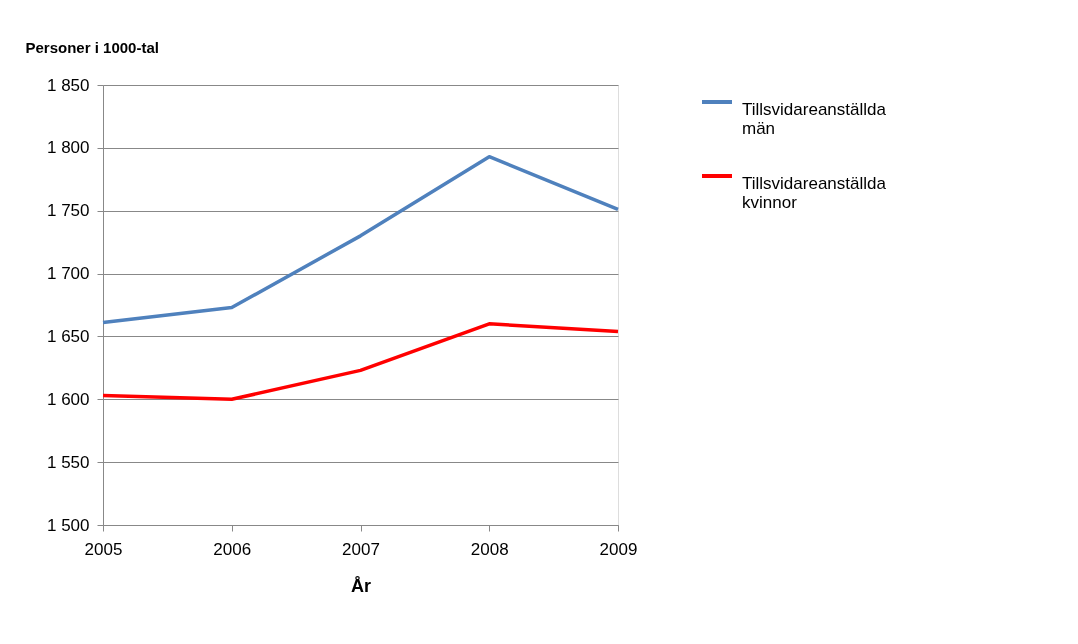 Image resolution: width=1078 pixels, height=644 pixels. What do you see at coordinates (68, 462) in the screenshot?
I see `y-tick-label: 1 550` at bounding box center [68, 462].